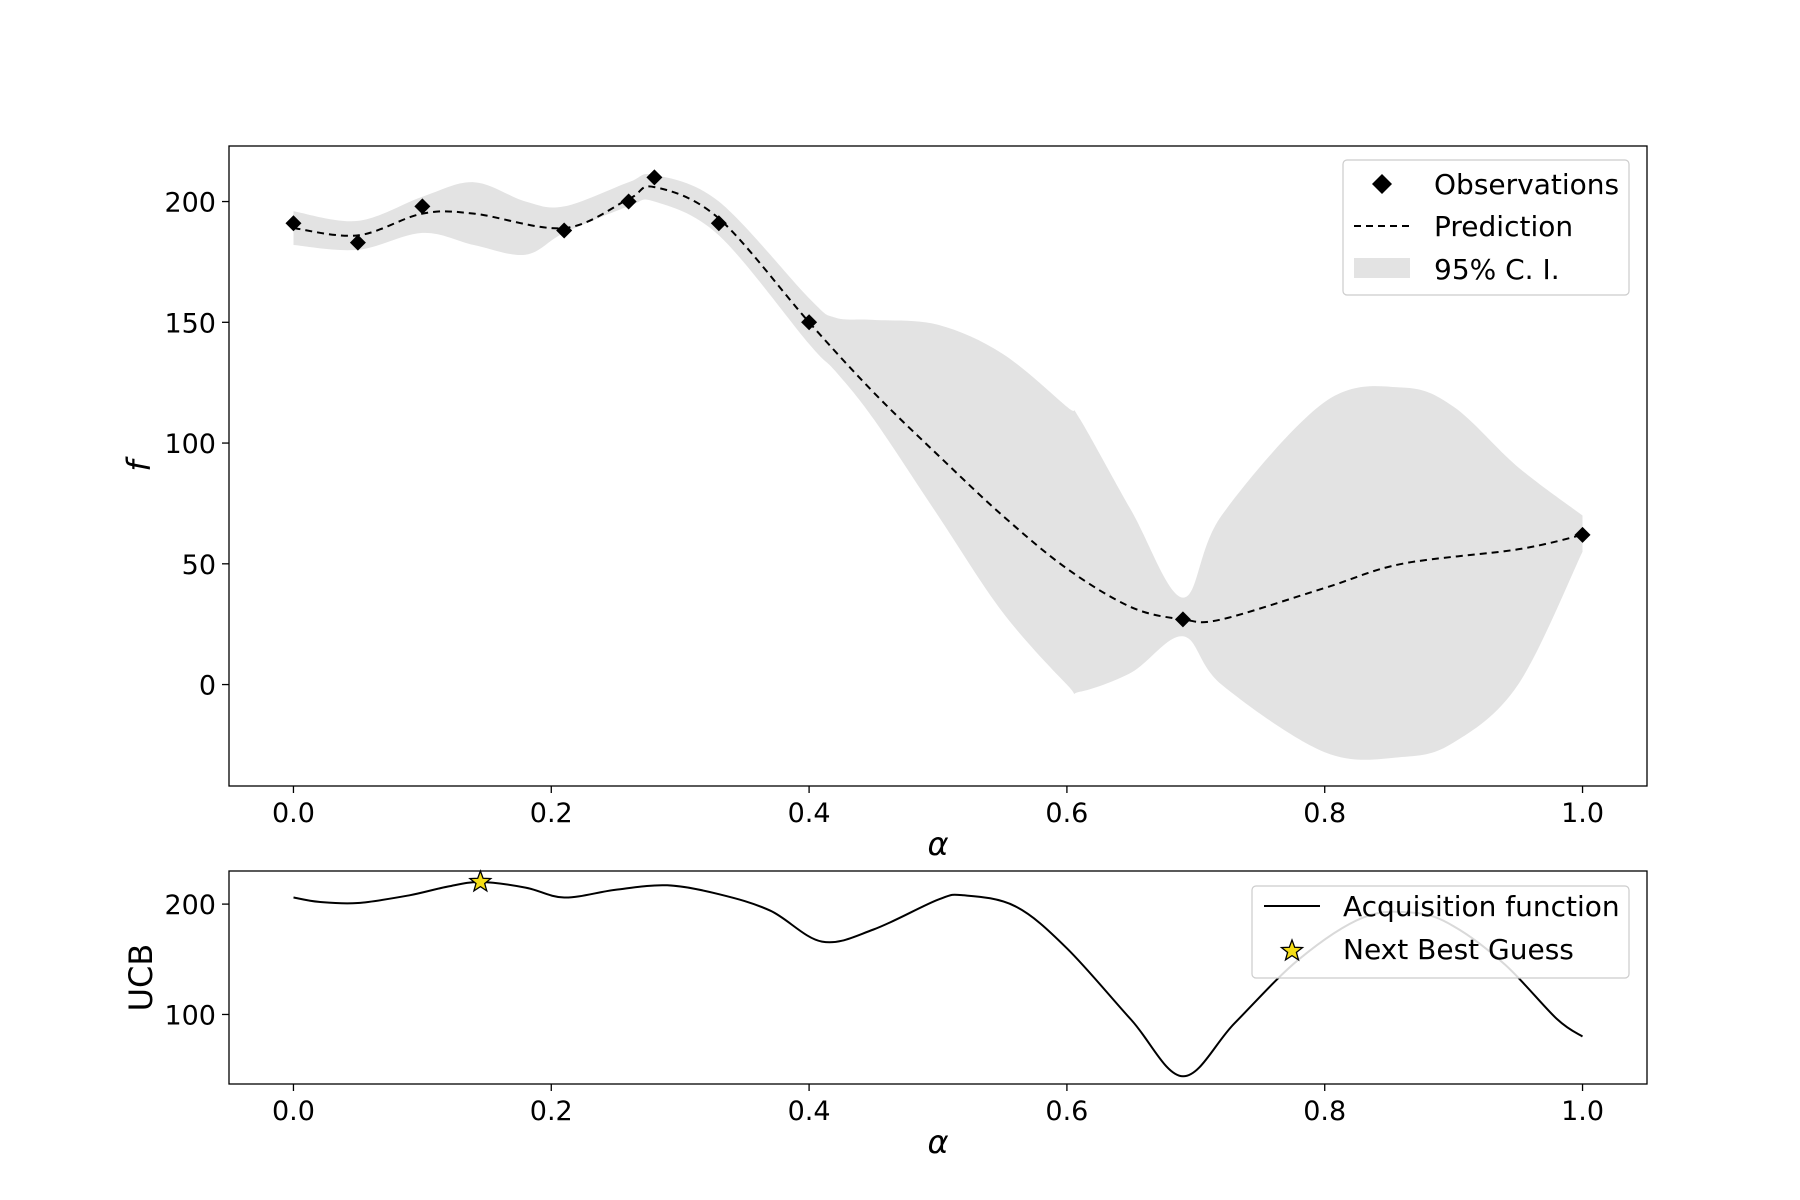 The image size is (1800, 1200). What do you see at coordinates (1382, 184) in the screenshot?
I see `legend-diamond-marker` at bounding box center [1382, 184].